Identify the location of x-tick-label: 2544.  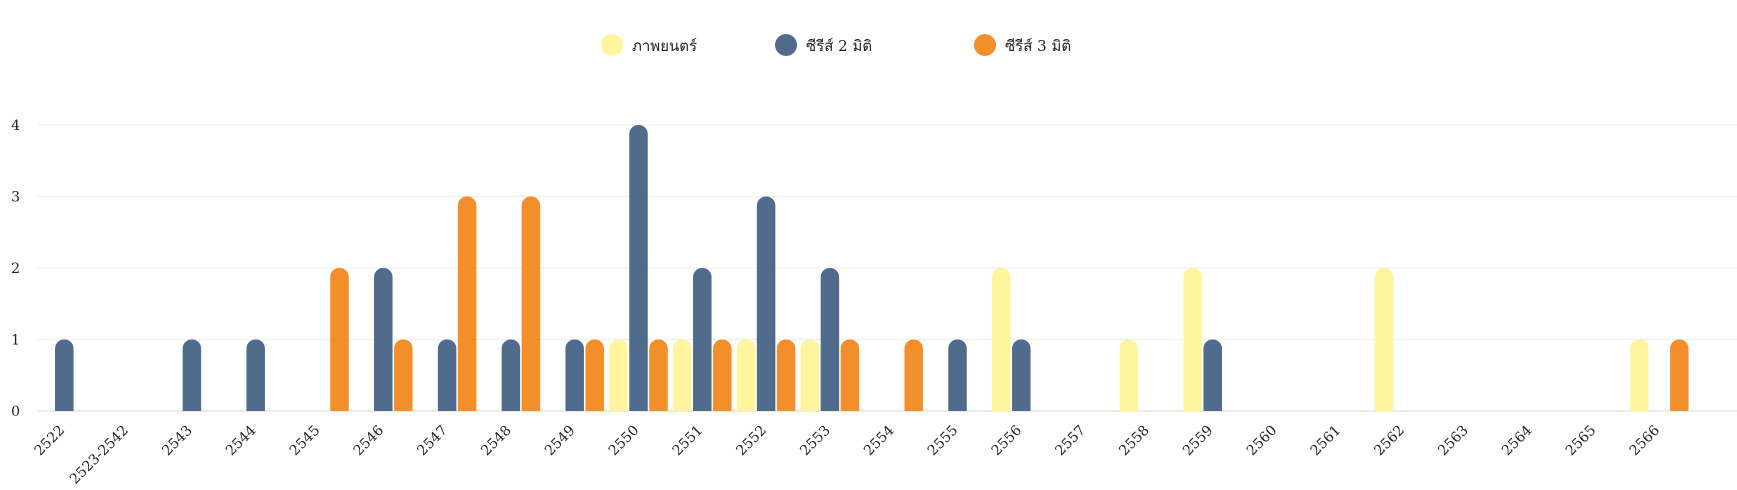
(241, 440).